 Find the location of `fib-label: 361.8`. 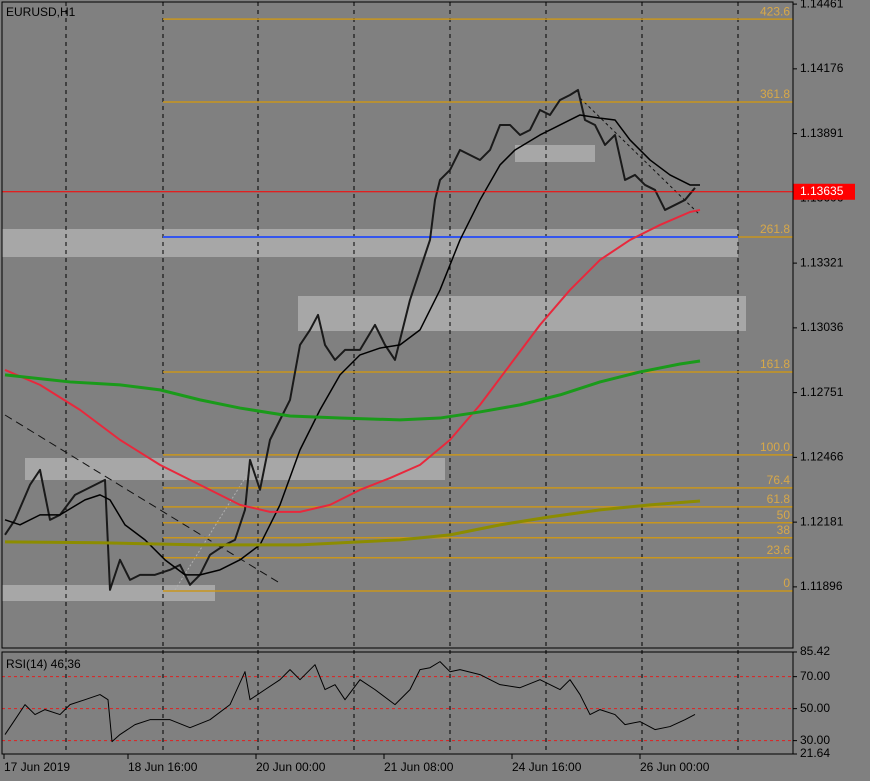

fib-label: 361.8 is located at coordinates (775, 94).